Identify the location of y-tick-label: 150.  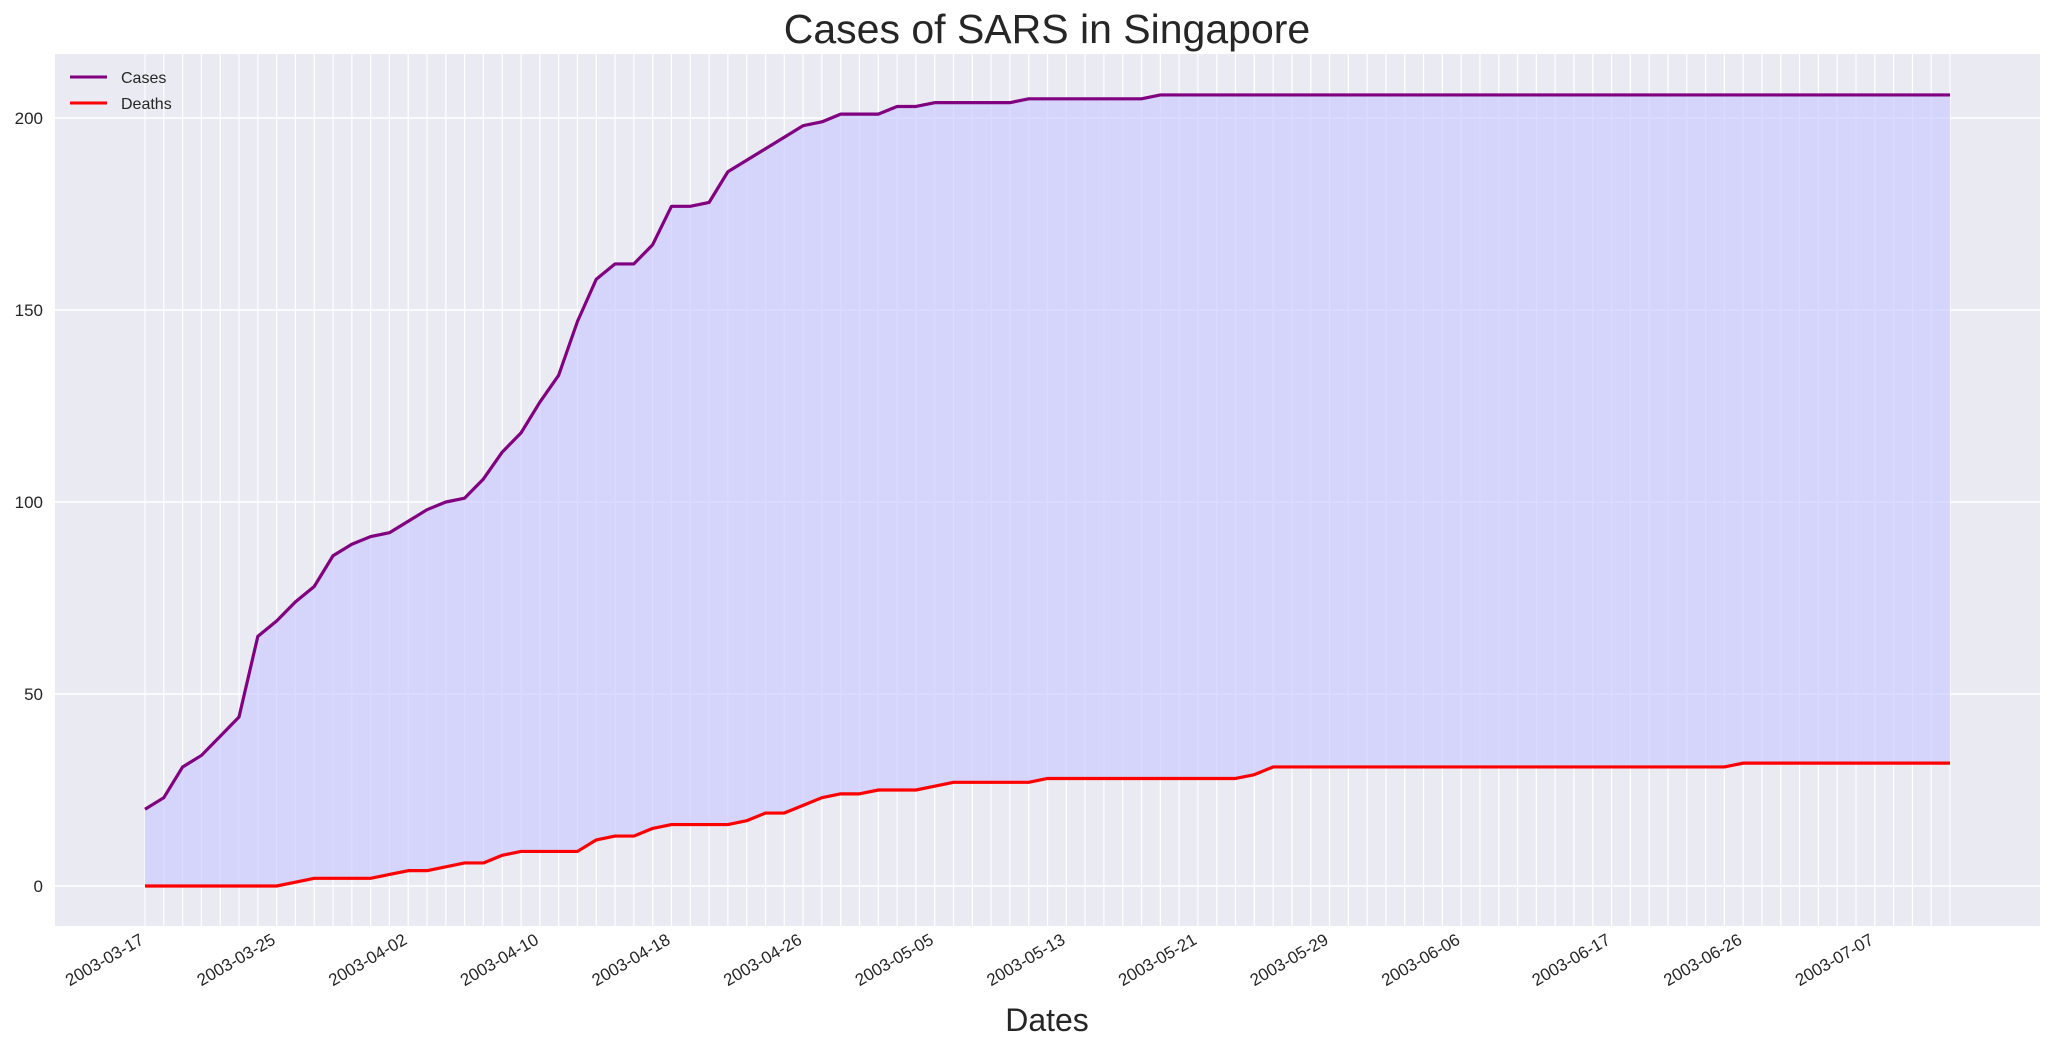
(29, 310).